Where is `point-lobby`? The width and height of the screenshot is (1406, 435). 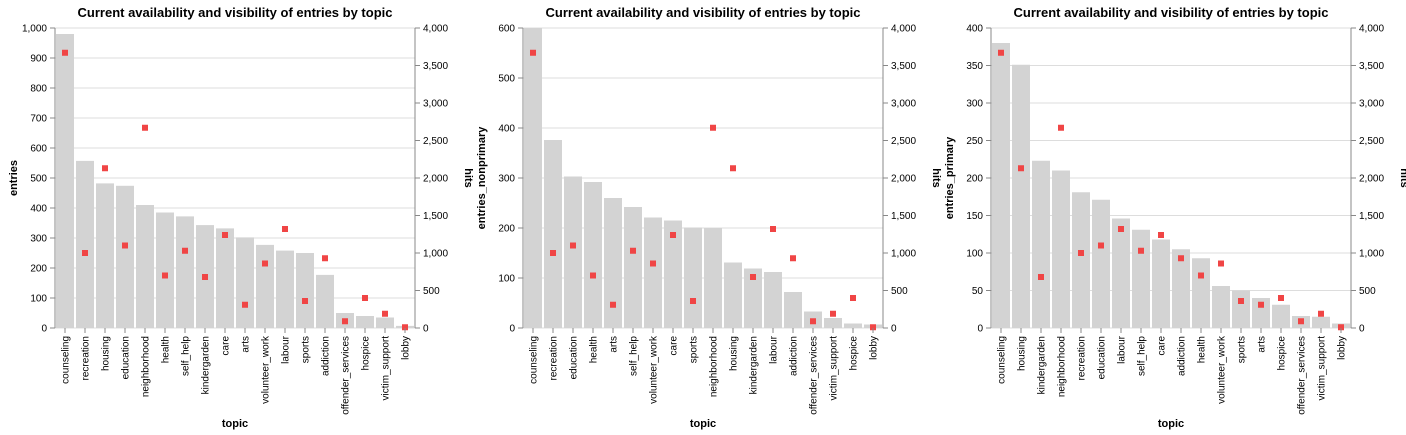 point-lobby is located at coordinates (405, 327).